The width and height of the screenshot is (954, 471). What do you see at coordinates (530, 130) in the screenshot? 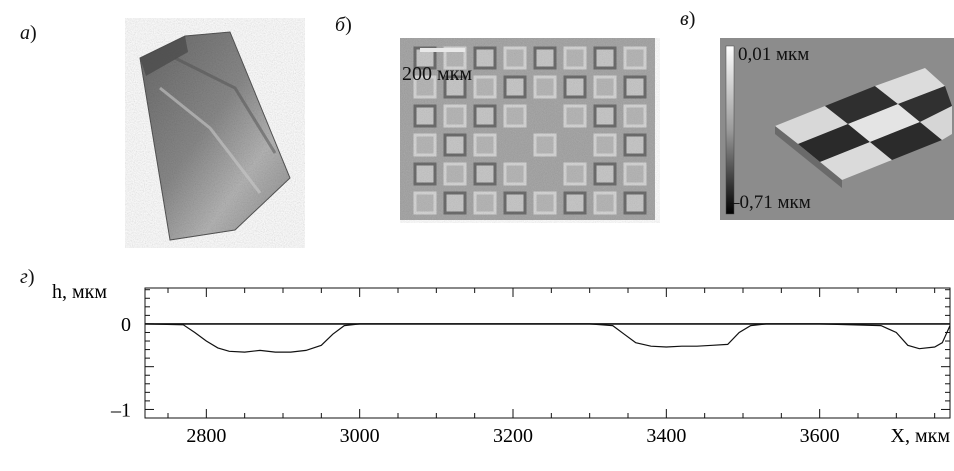
I see `micrograph-image: 200 мкм` at bounding box center [530, 130].